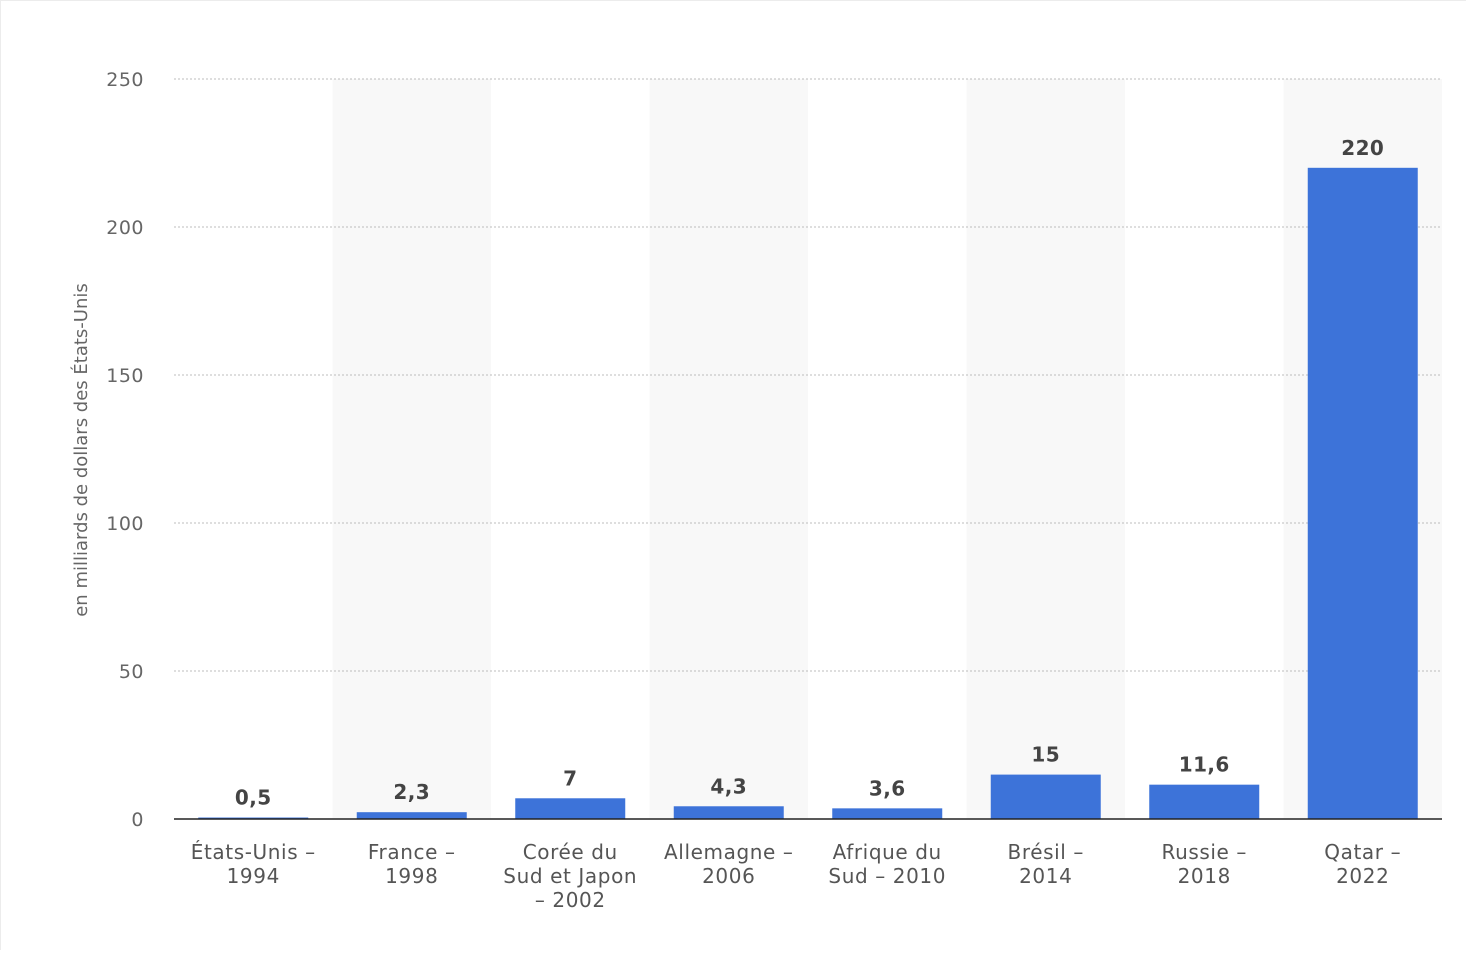 The image size is (1466, 954). Describe the element at coordinates (125, 228) in the screenshot. I see `y-tick-label: 200` at that location.